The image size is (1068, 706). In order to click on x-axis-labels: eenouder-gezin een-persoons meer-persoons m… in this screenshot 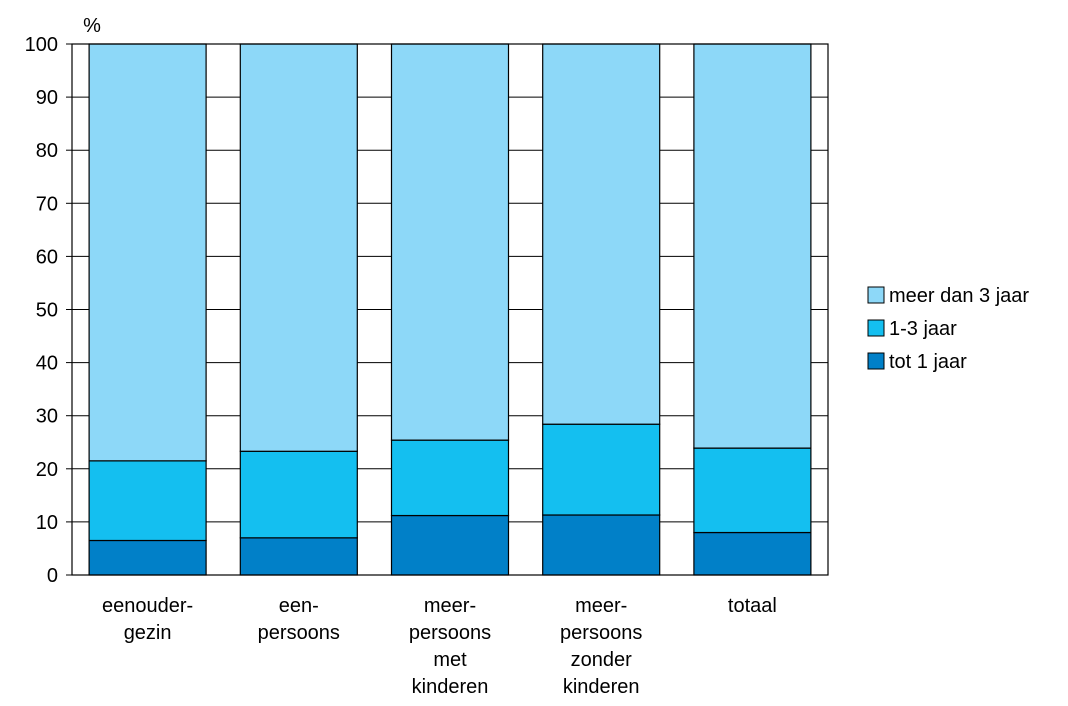, I will do `click(439, 646)`.